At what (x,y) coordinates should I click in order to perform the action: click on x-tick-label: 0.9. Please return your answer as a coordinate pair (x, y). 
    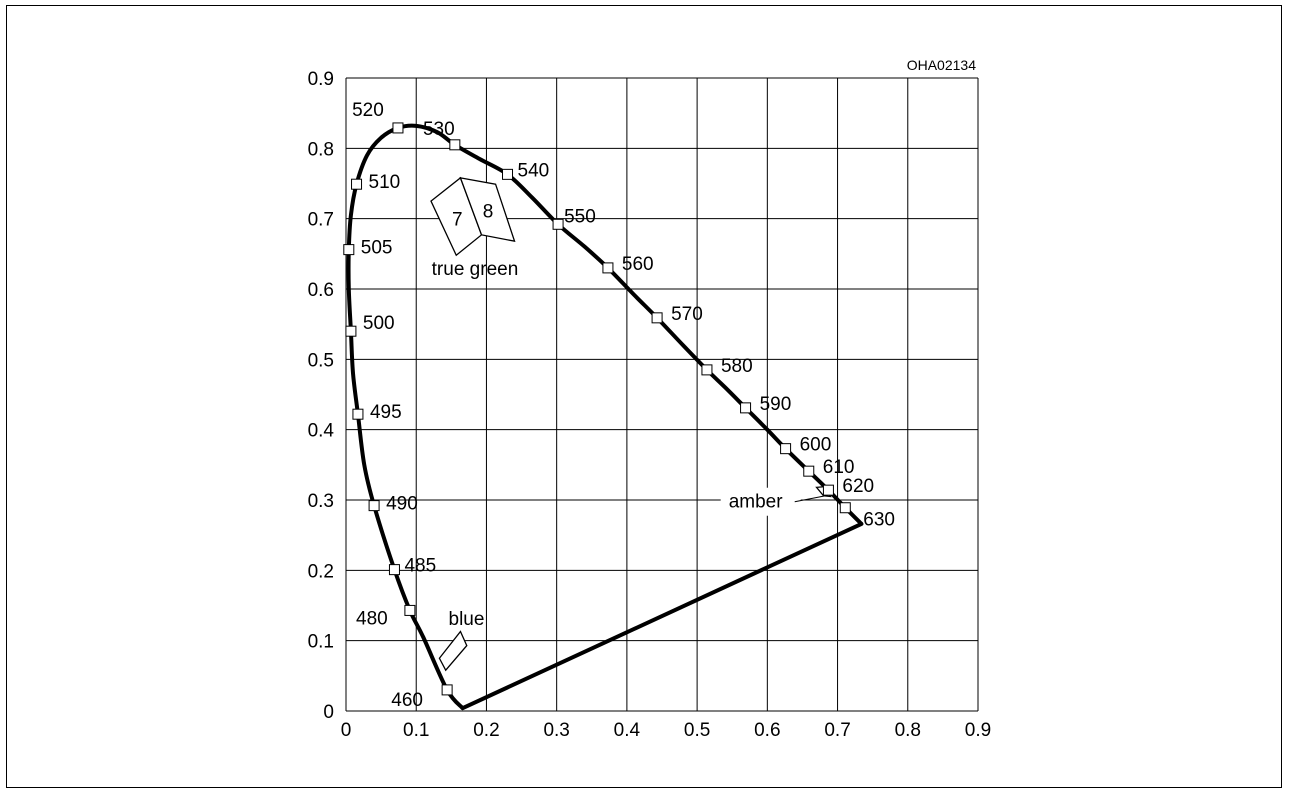
    Looking at the image, I should click on (978, 730).